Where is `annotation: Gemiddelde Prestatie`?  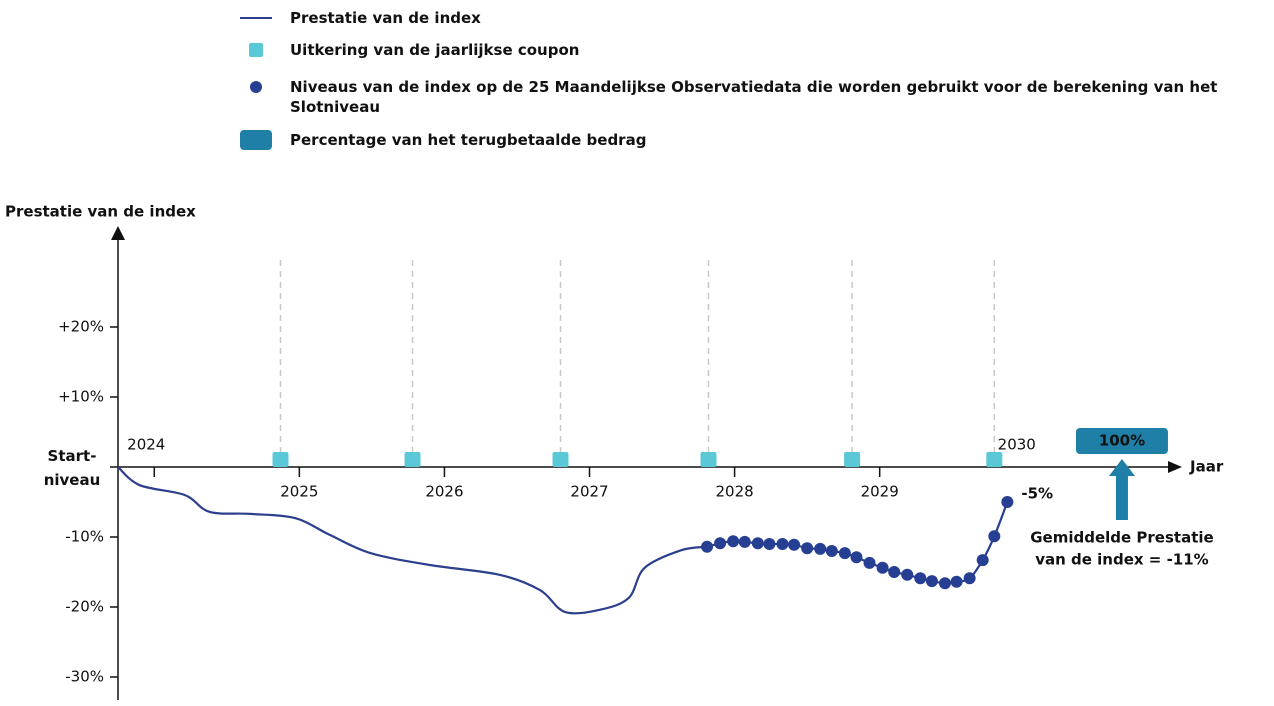 annotation: Gemiddelde Prestatie is located at coordinates (1121, 538).